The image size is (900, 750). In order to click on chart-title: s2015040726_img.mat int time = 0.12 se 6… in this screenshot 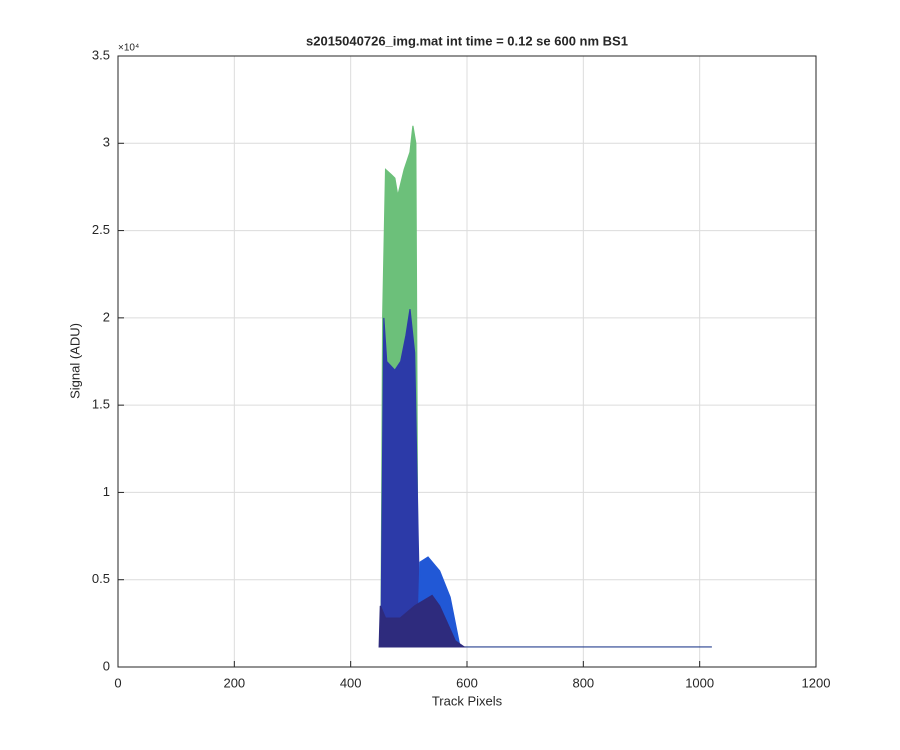, I will do `click(467, 40)`.